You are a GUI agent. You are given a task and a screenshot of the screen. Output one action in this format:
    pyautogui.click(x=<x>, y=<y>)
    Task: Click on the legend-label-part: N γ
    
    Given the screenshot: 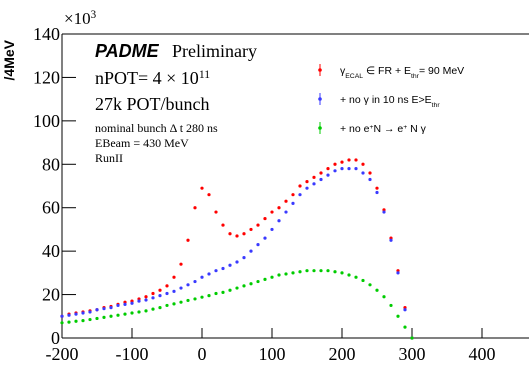 What is the action you would take?
    pyautogui.click(x=416, y=129)
    